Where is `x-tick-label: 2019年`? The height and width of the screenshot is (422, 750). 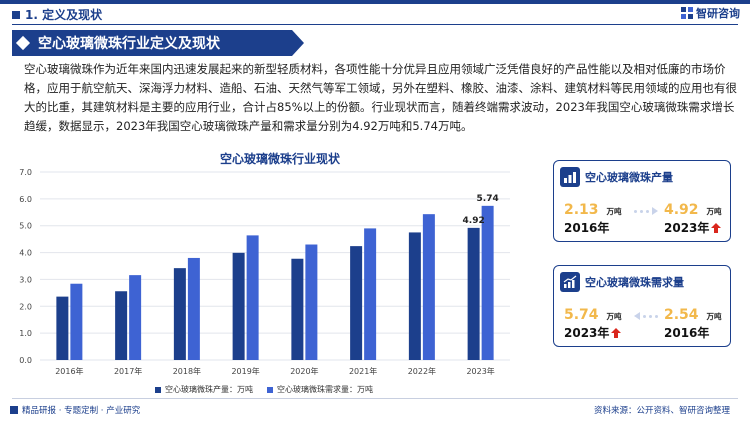
x-tick-label: 2019年 is located at coordinates (245, 371).